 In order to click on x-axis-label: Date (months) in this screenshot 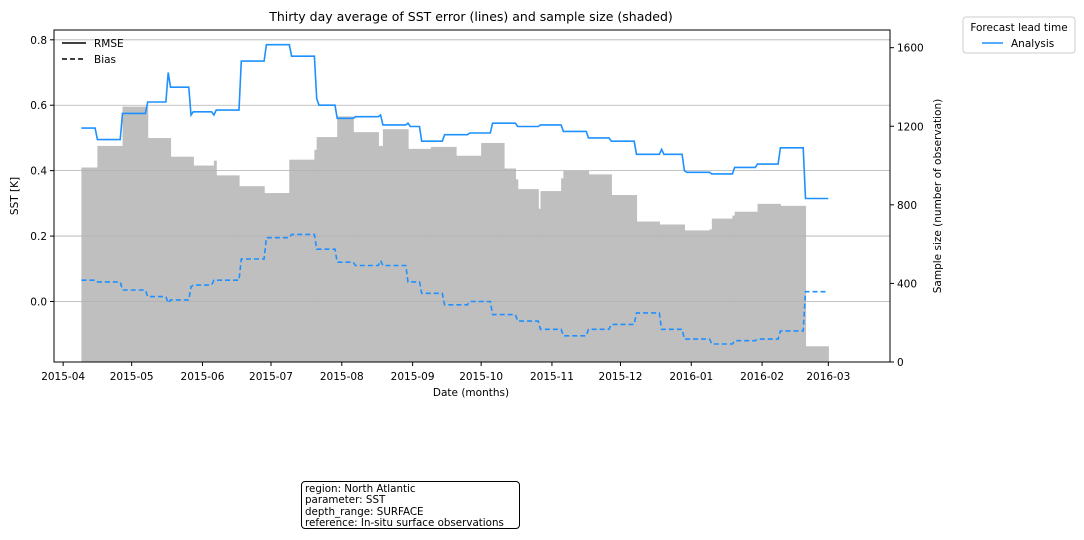, I will do `click(471, 393)`.